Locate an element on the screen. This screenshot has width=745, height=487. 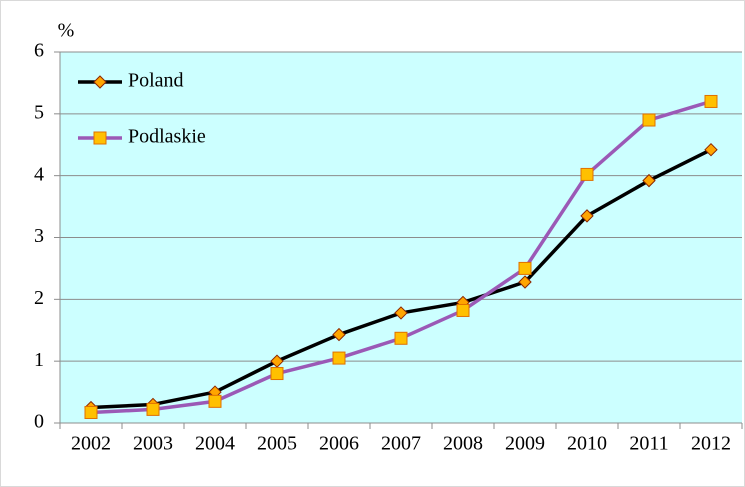
x-tick-label: 2002 is located at coordinates (91, 444).